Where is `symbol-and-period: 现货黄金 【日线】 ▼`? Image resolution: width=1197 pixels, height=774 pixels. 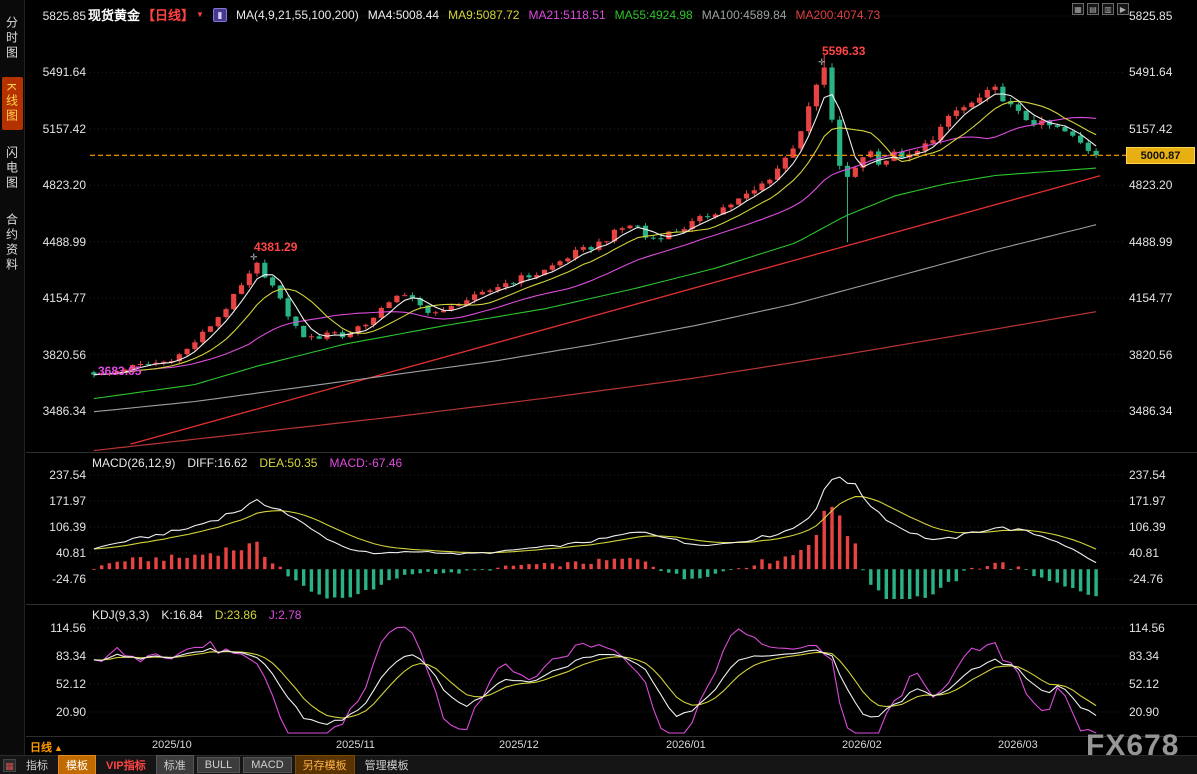
symbol-and-period: 现货黄金 【日线】 ▼ is located at coordinates (146, 14).